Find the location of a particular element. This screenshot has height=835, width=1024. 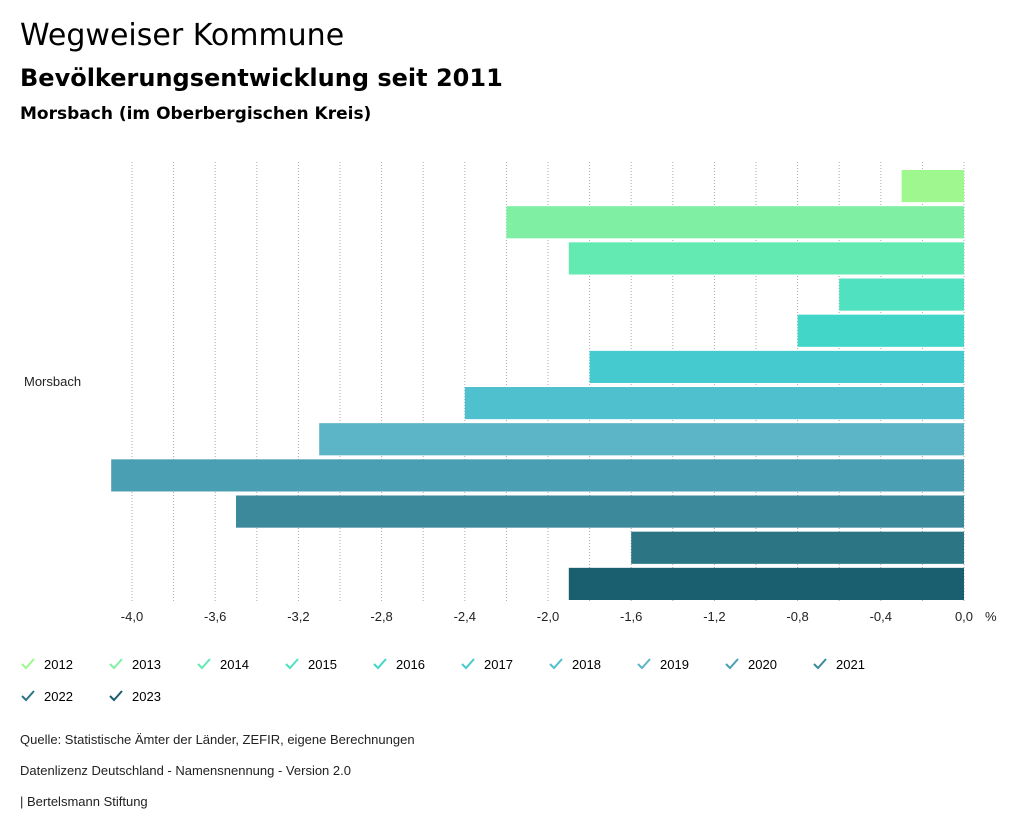

legend-item-2016: 2016 is located at coordinates (398, 664).